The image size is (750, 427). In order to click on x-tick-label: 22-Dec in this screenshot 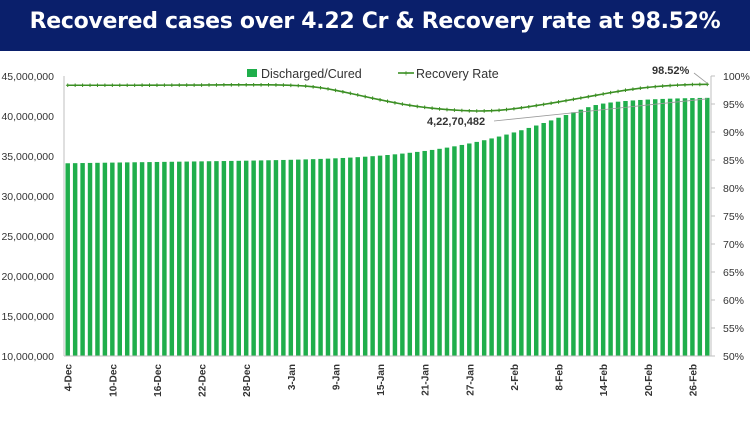, I will do `click(203, 380)`.